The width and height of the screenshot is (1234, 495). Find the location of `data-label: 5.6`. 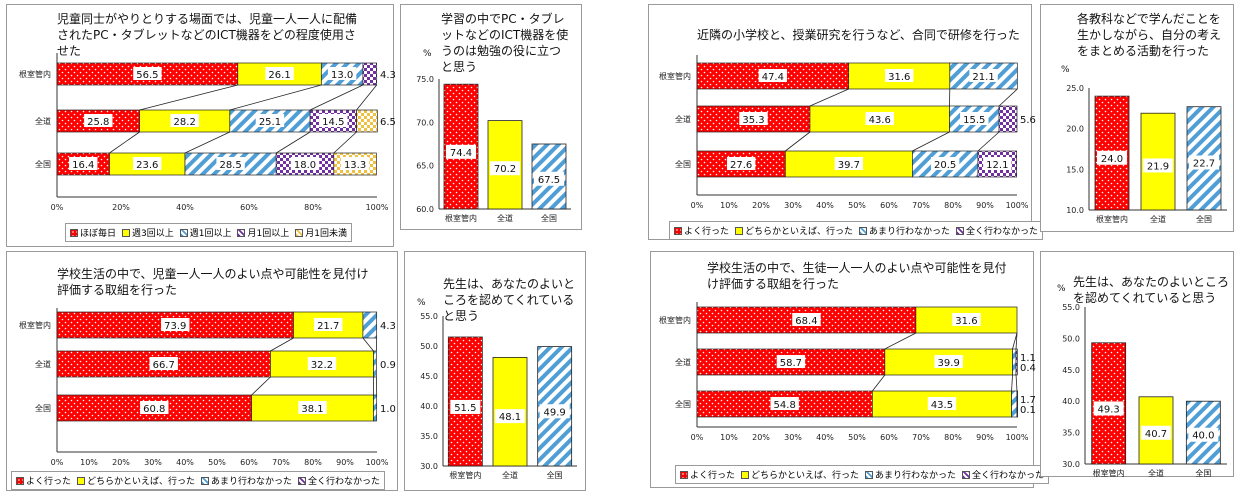

data-label: 5.6 is located at coordinates (1028, 120).